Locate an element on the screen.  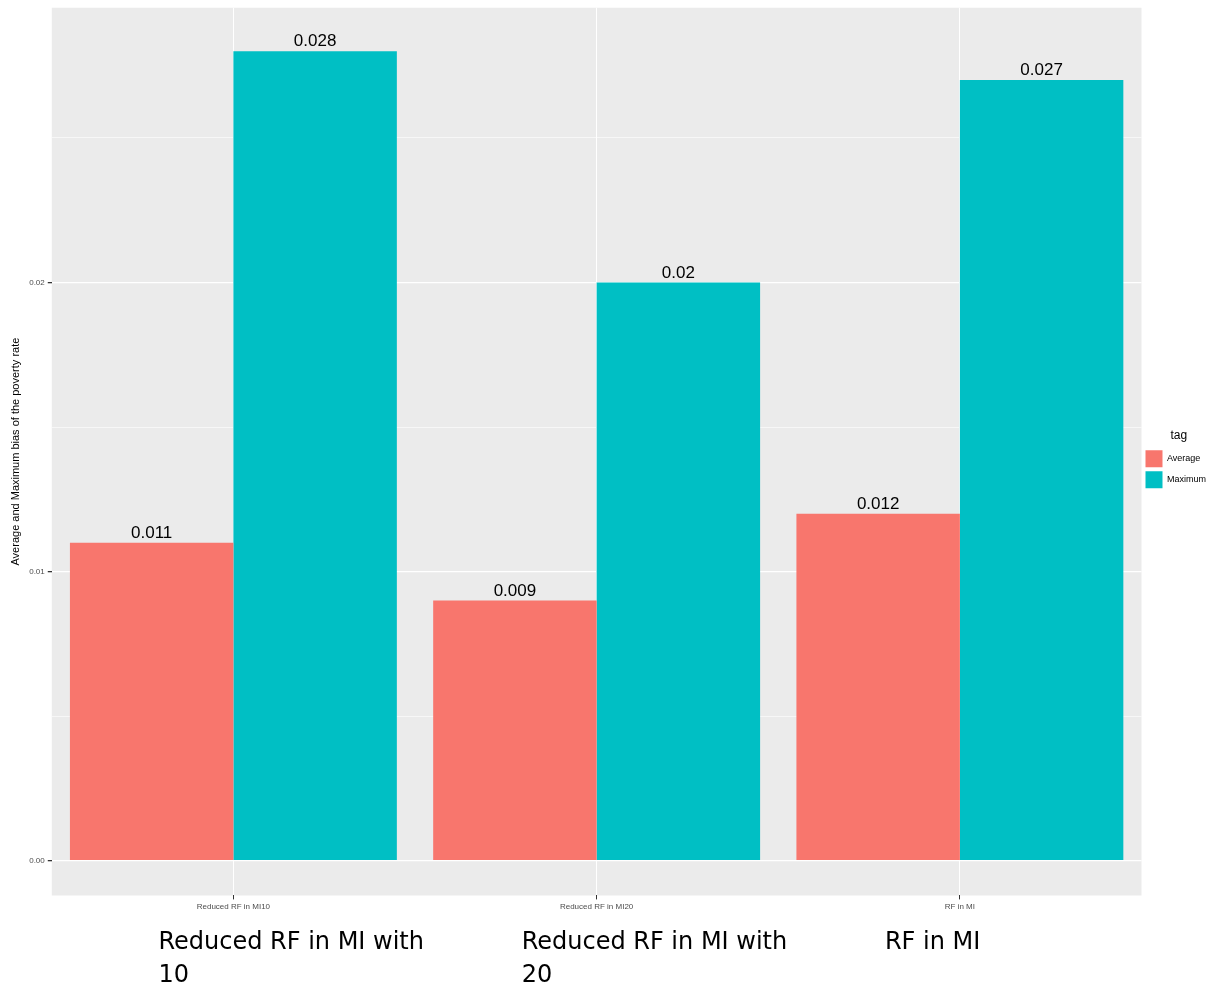
y-tick-label: 0.00 is located at coordinates (37, 860).